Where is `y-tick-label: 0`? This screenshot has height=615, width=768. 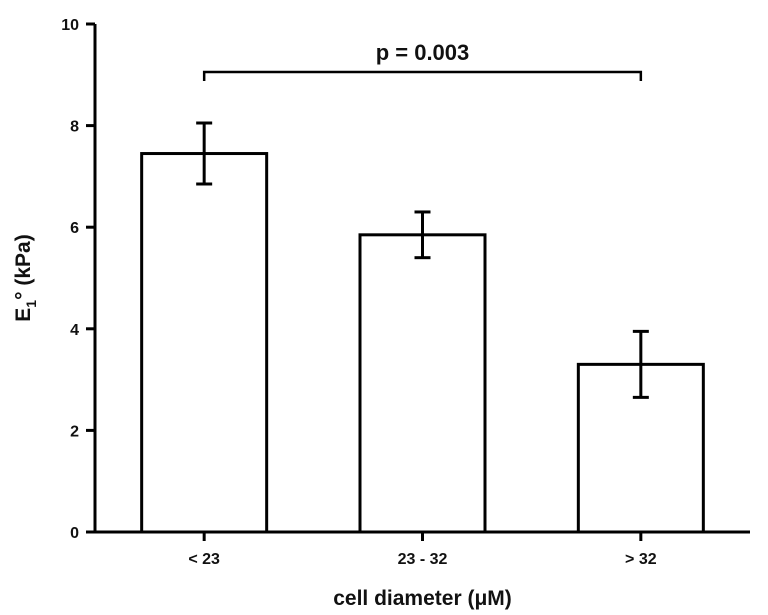 y-tick-label: 0 is located at coordinates (74, 533).